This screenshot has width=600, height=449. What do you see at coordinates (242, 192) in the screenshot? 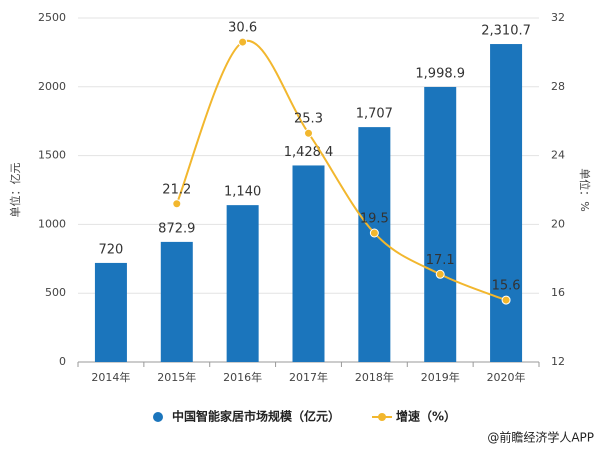
I see `data-label: 1,140` at bounding box center [242, 192].